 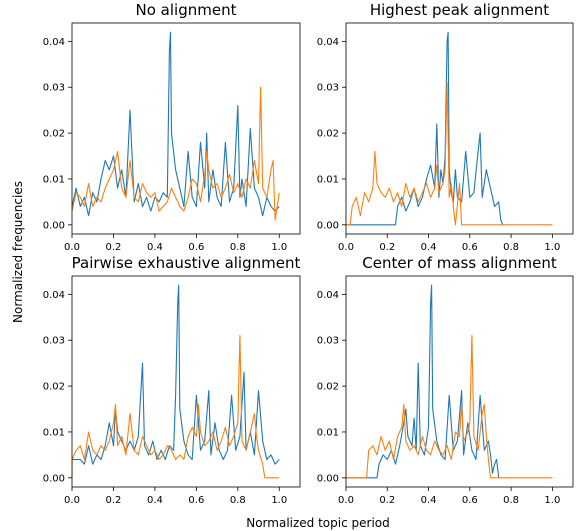 I want to click on subplot-title: No alignment, so click(x=186, y=10).